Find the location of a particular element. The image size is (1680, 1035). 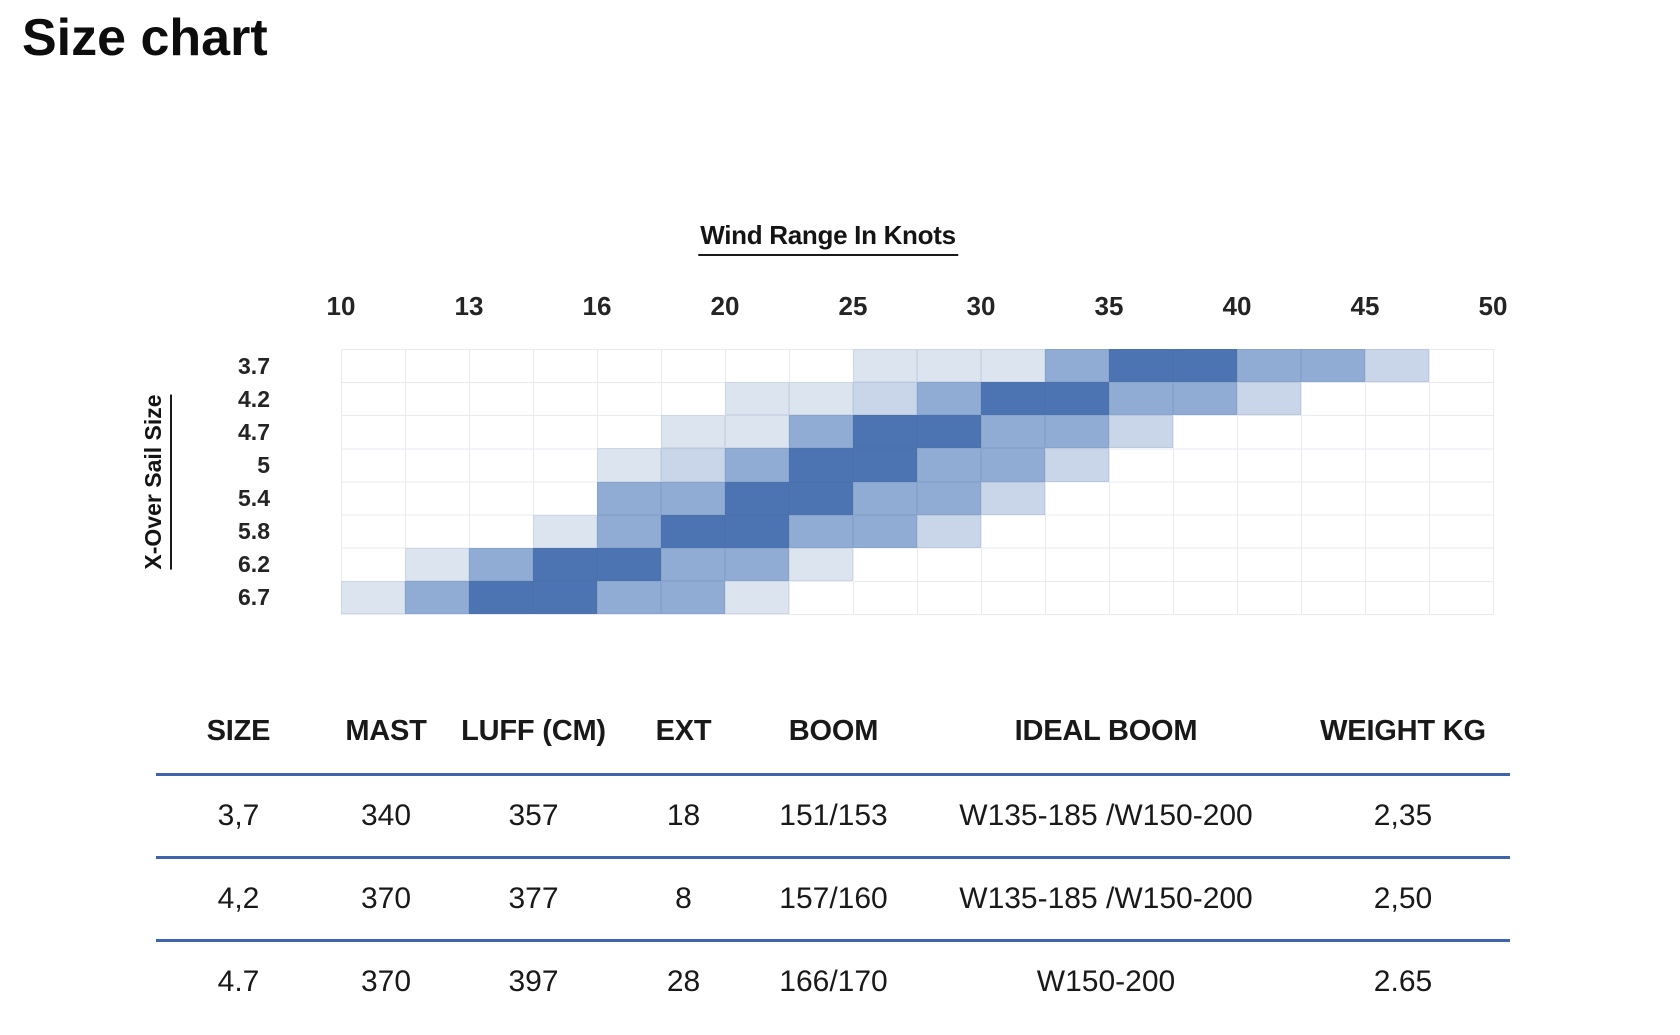

table-header-cell: IDEAL BOOM is located at coordinates (1106, 731).